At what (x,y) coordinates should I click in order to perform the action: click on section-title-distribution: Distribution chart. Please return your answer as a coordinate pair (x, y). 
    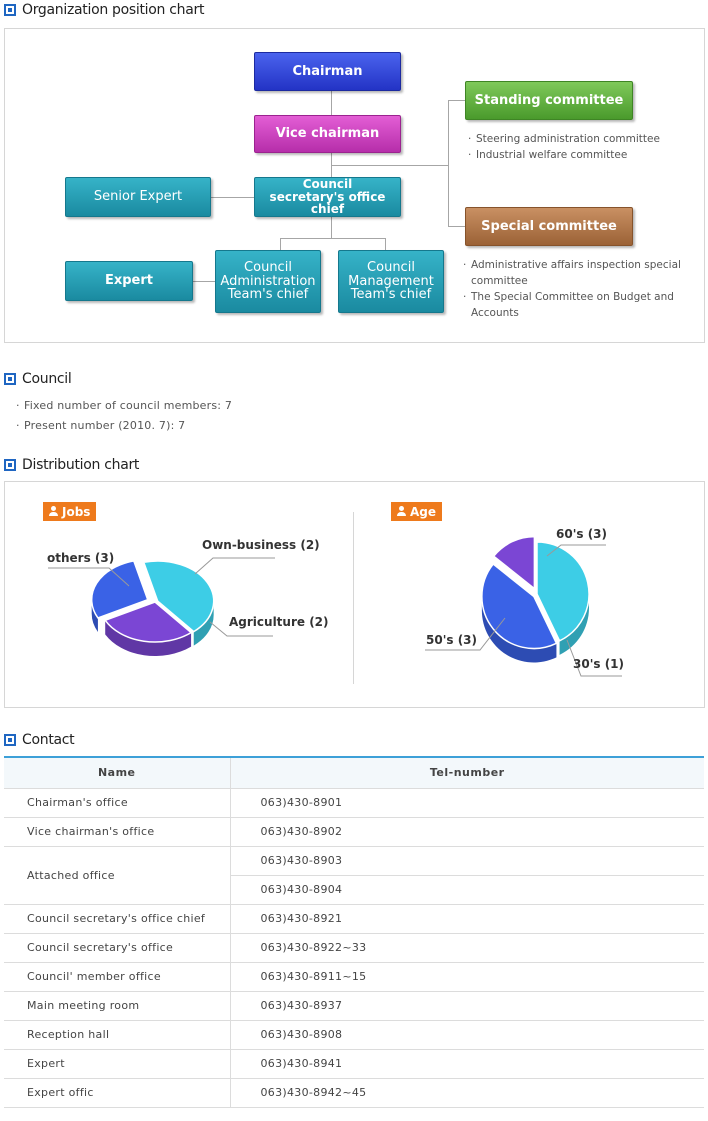
    Looking at the image, I should click on (71, 465).